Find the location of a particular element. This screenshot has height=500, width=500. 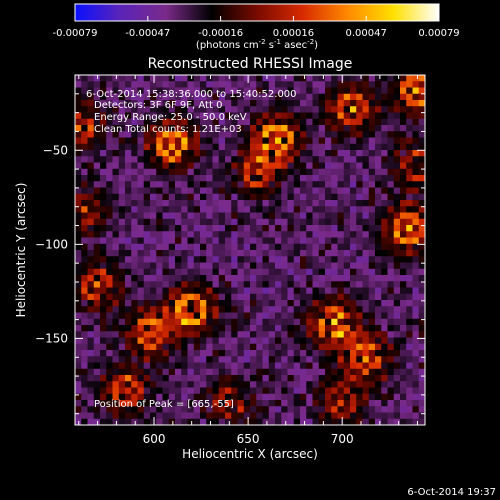

colorbar-tick-label: 0.00016 is located at coordinates (293, 33).